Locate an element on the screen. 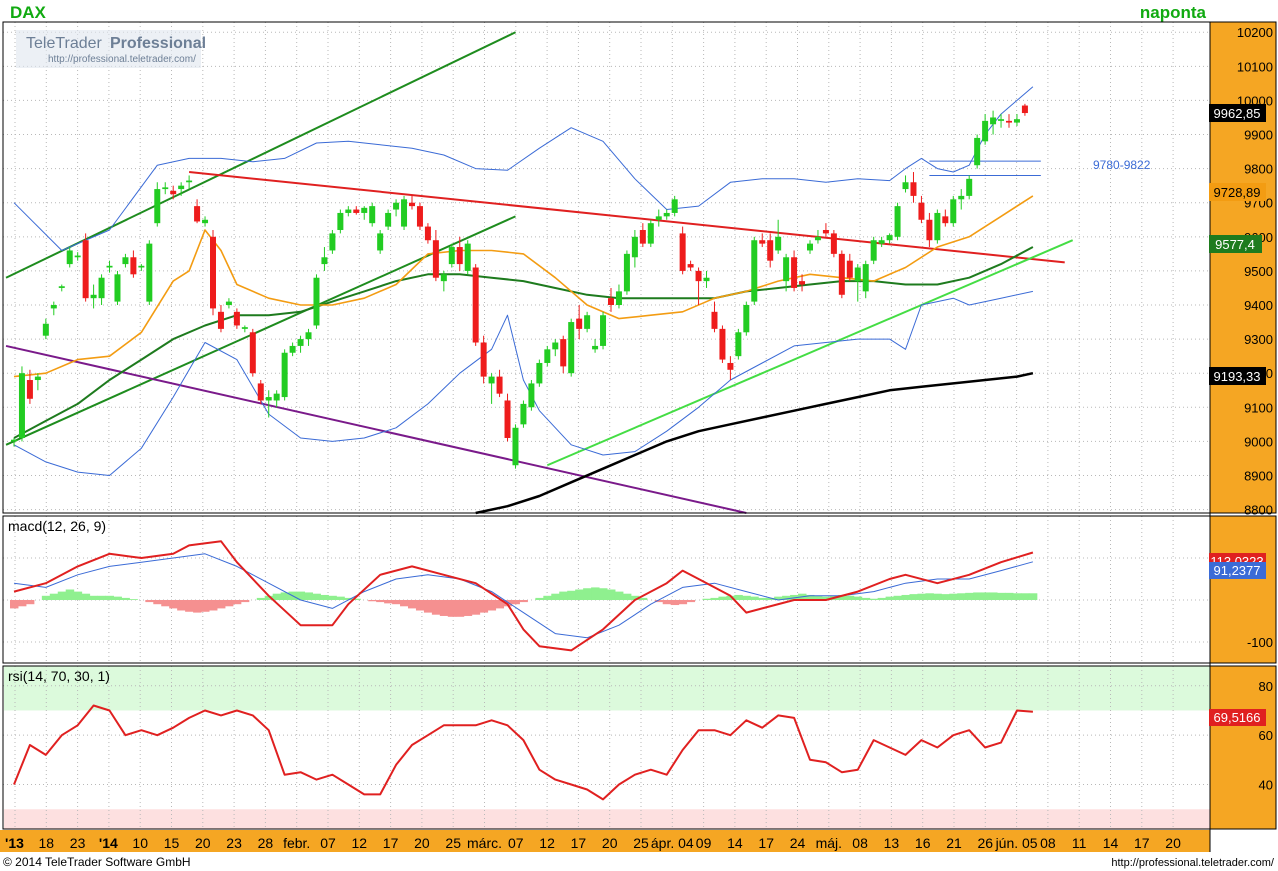 This screenshot has height=871, width=1278. trendline-support is located at coordinates (810, 353).